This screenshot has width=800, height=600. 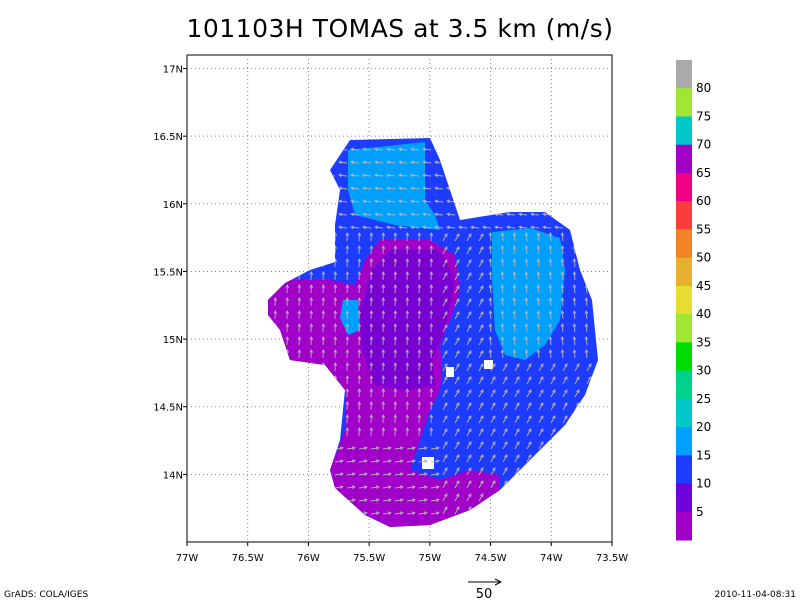 What do you see at coordinates (528, 294) in the screenshot?
I see `wind-area-15b` at bounding box center [528, 294].